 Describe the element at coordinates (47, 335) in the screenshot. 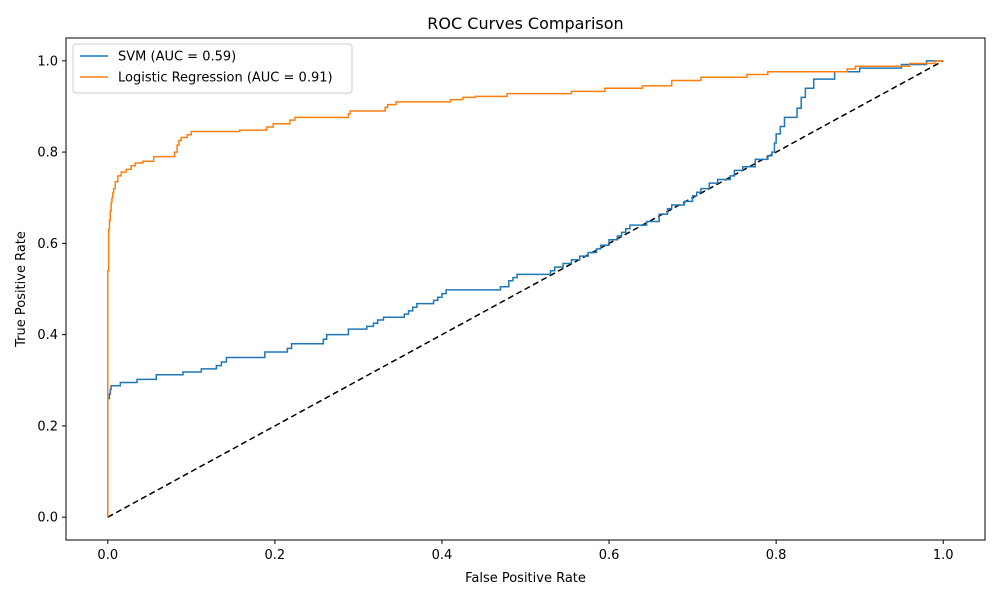

I see `y-tick-label: 0.4` at that location.